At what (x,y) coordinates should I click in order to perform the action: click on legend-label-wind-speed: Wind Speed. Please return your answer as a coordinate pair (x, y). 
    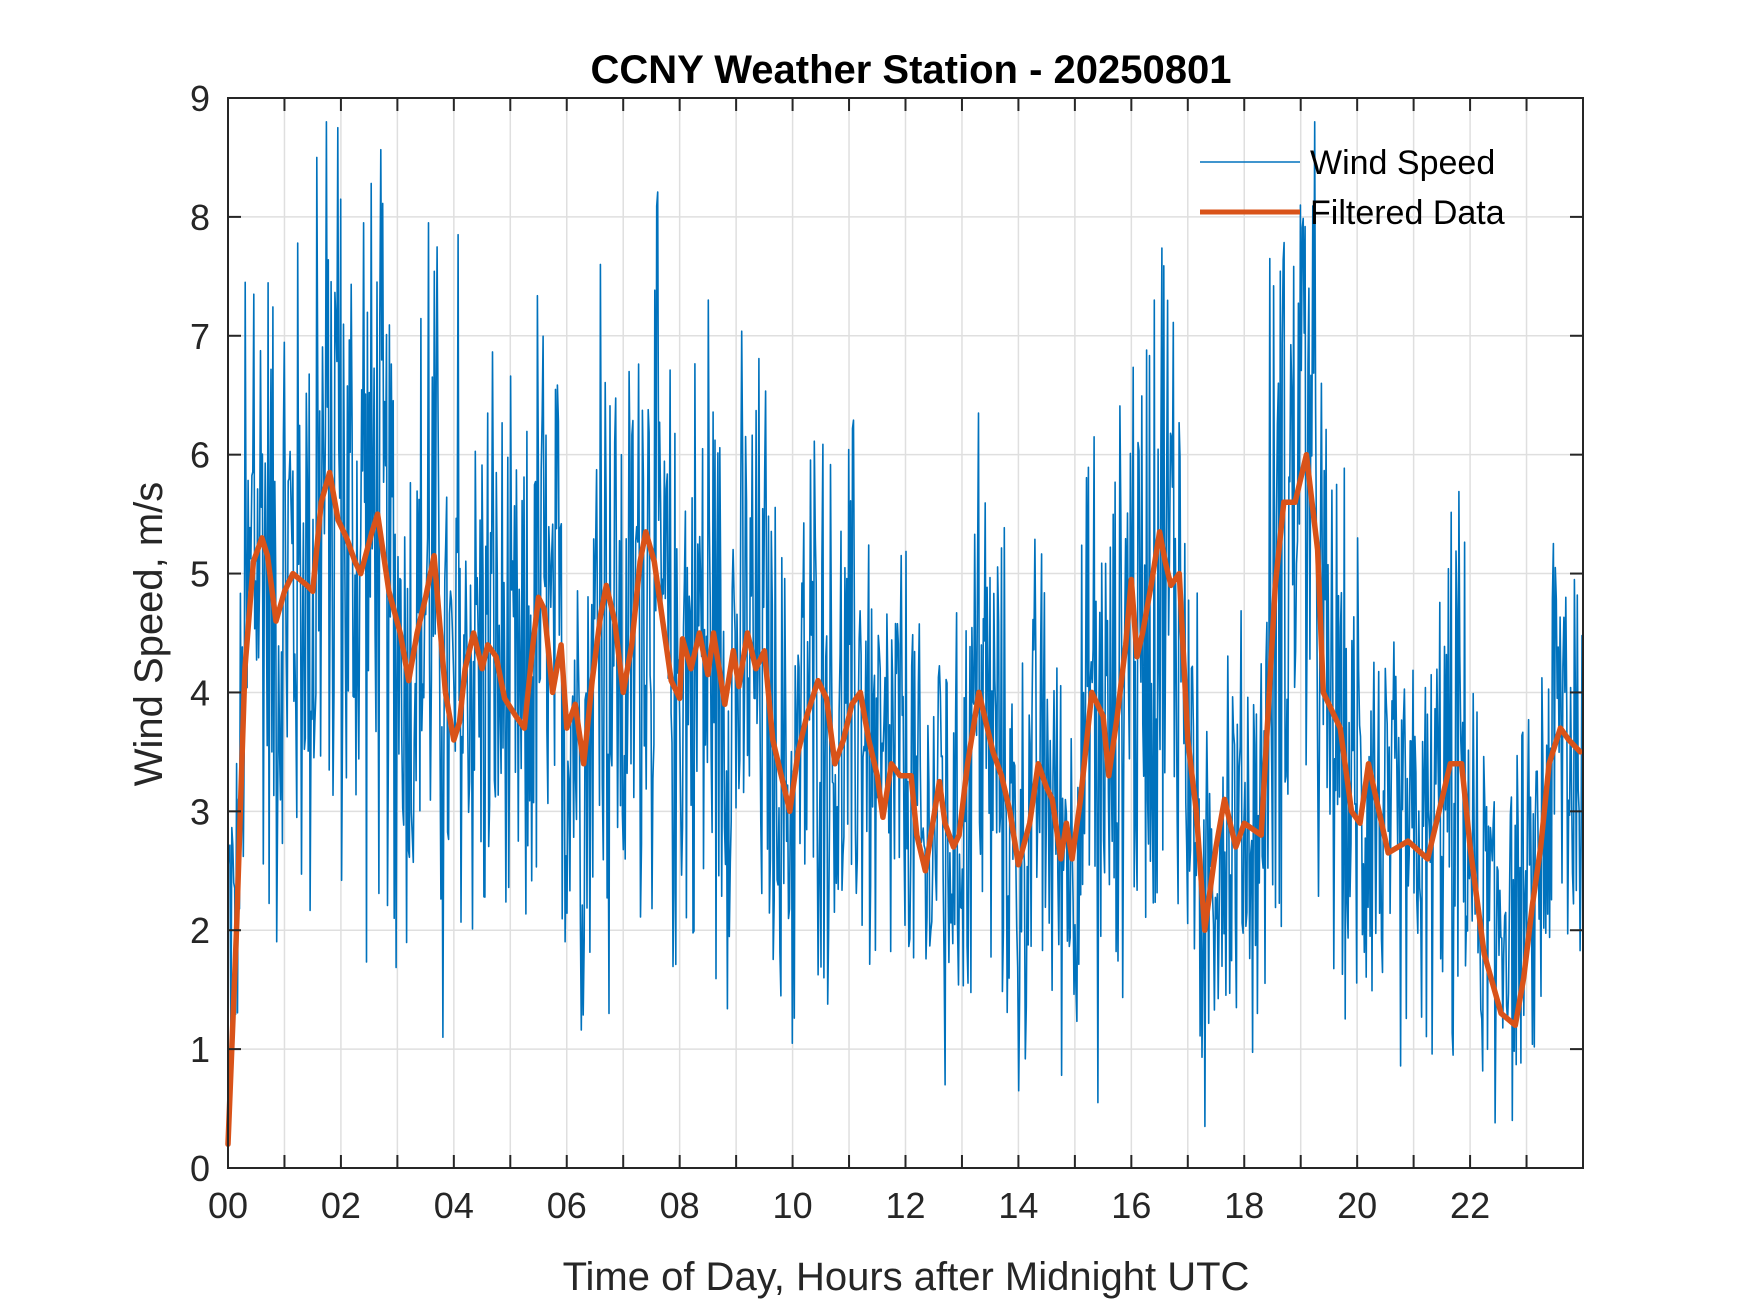
    Looking at the image, I should click on (1402, 163).